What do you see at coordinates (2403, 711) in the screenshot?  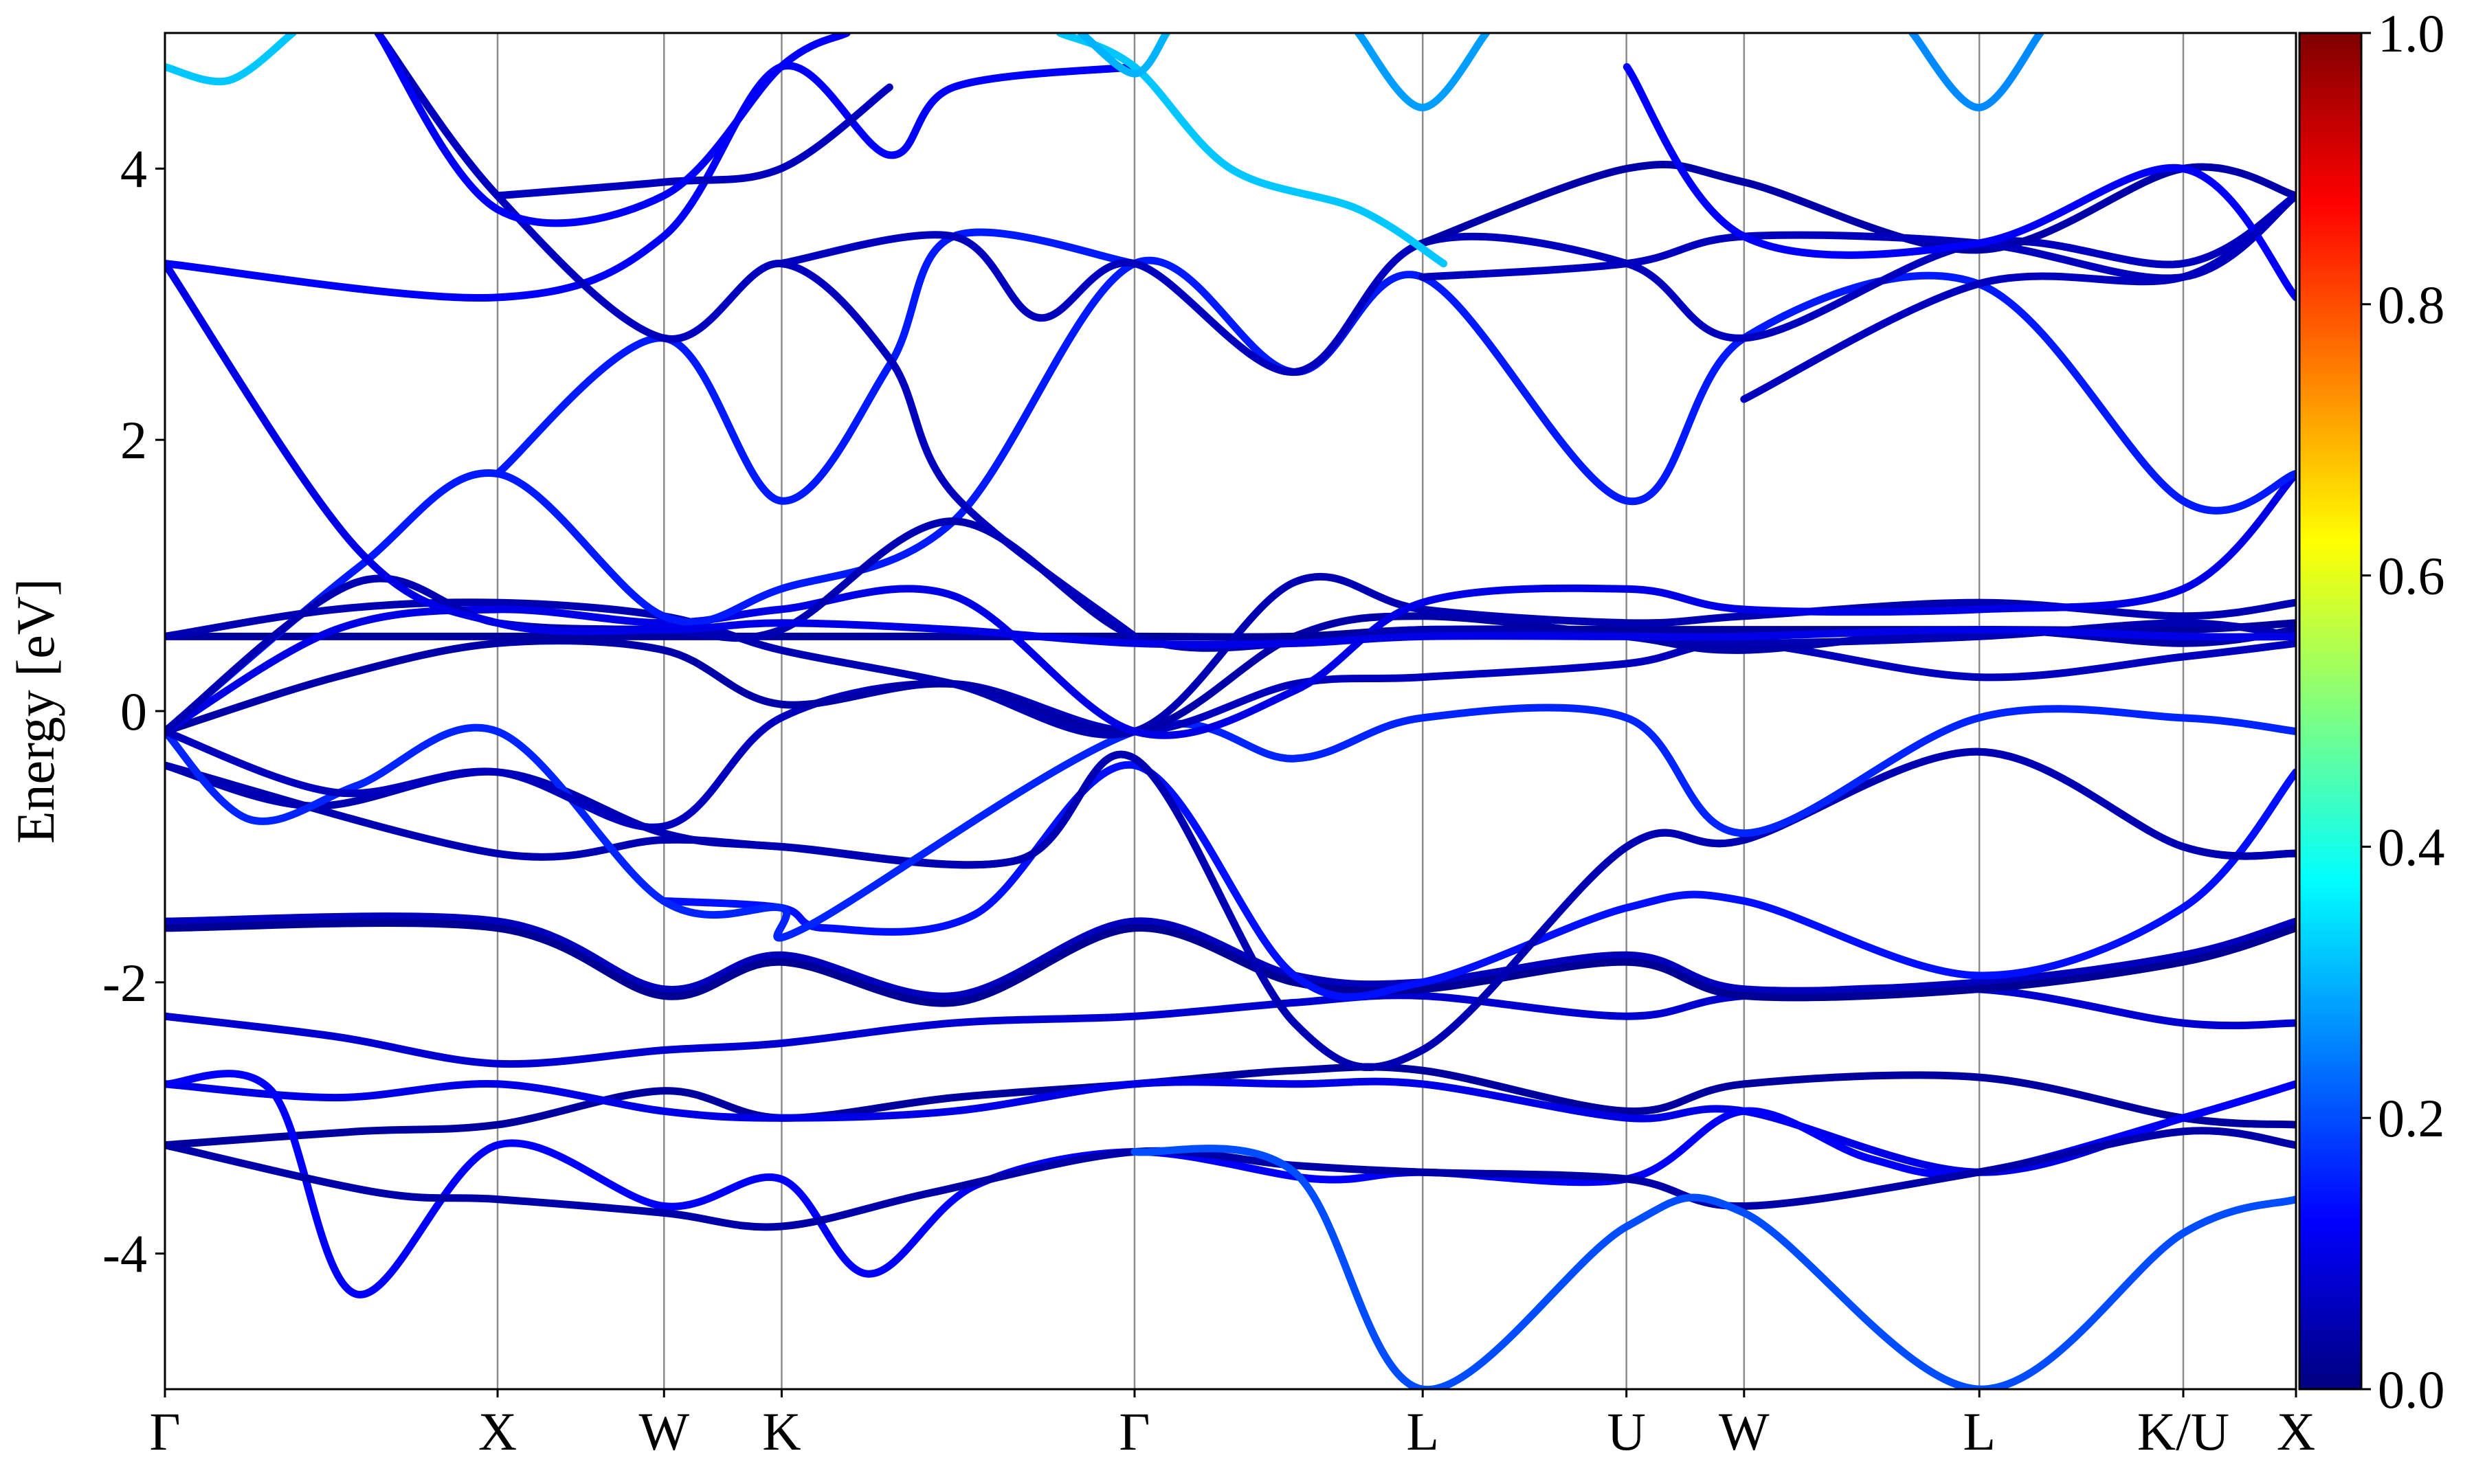 I see `colorbar-ticks: 0.0 0.2 0.4 0.6 0.8 1.0` at bounding box center [2403, 711].